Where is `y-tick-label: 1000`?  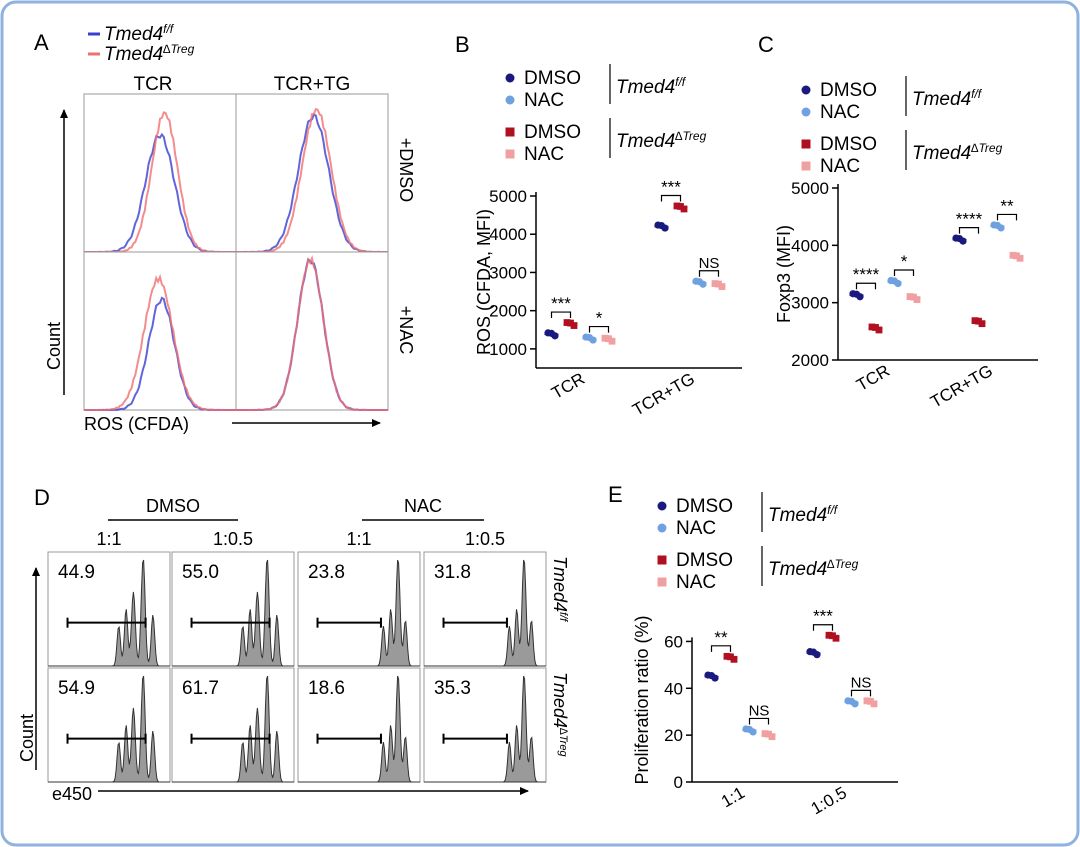 y-tick-label: 1000 is located at coordinates (508, 349).